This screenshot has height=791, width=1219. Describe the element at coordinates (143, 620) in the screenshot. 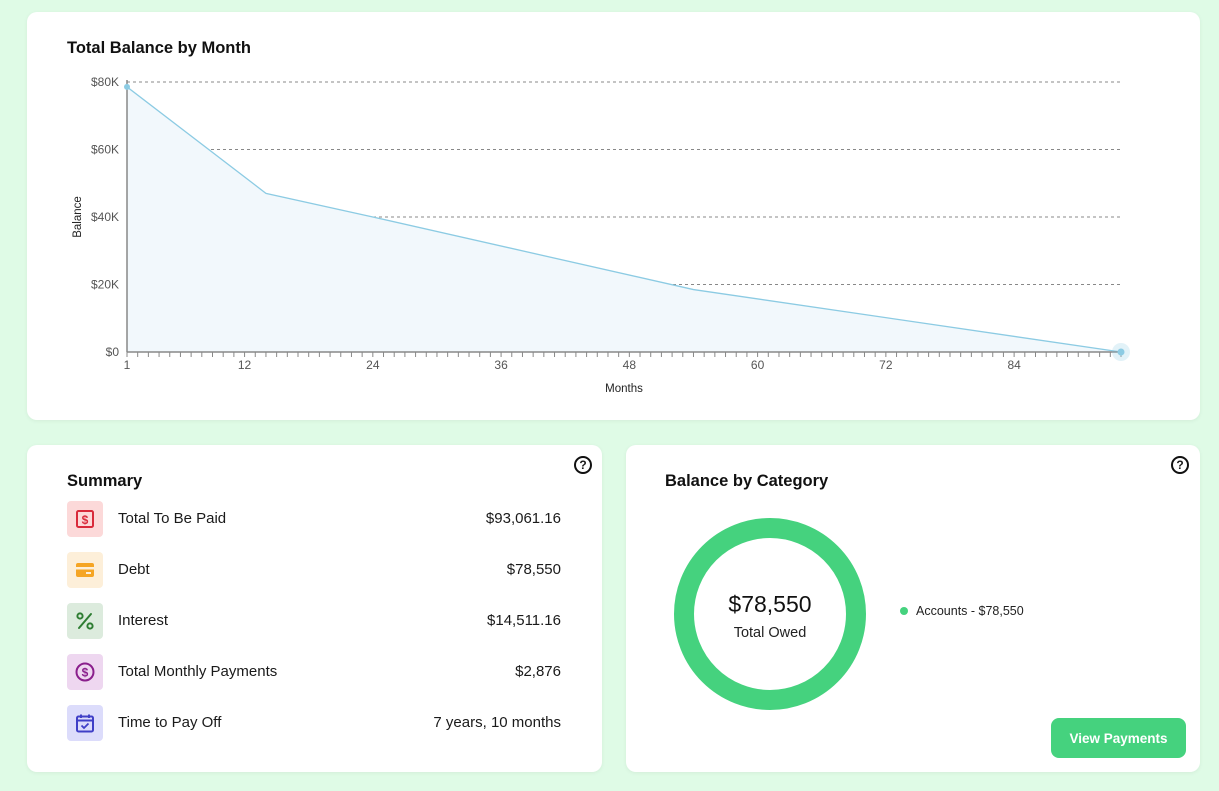

I see `summary-row-label: Interest` at that location.